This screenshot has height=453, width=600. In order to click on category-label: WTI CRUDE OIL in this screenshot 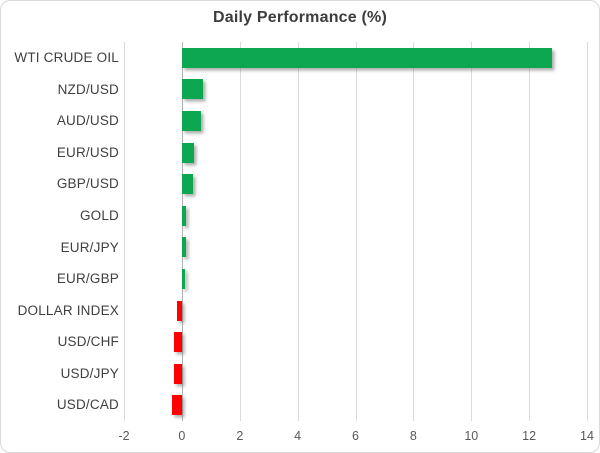, I will do `click(66, 57)`.